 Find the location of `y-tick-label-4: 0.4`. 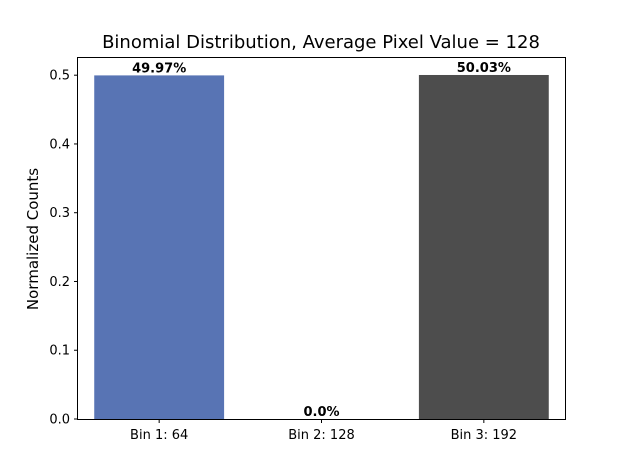

y-tick-label-4: 0.4 is located at coordinates (59, 144).